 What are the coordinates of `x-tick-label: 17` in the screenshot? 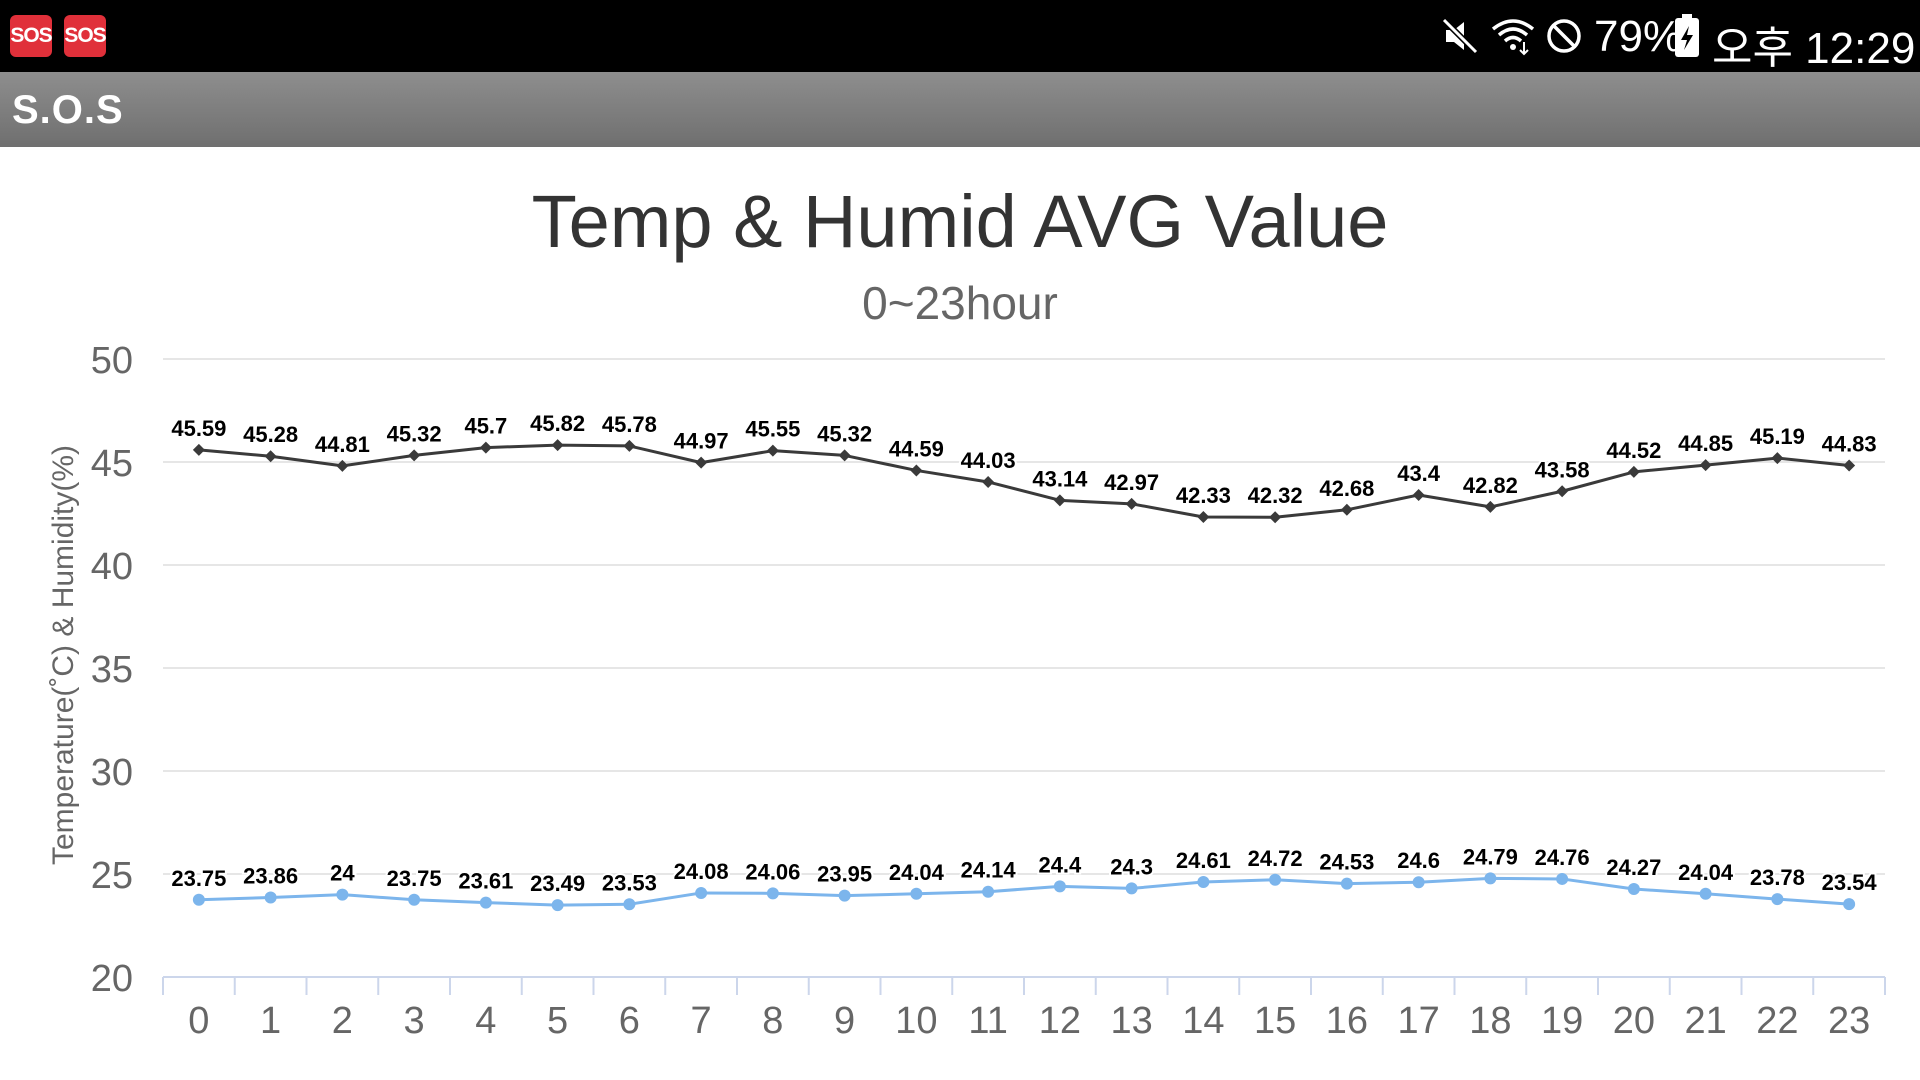 It's located at (1418, 1021).